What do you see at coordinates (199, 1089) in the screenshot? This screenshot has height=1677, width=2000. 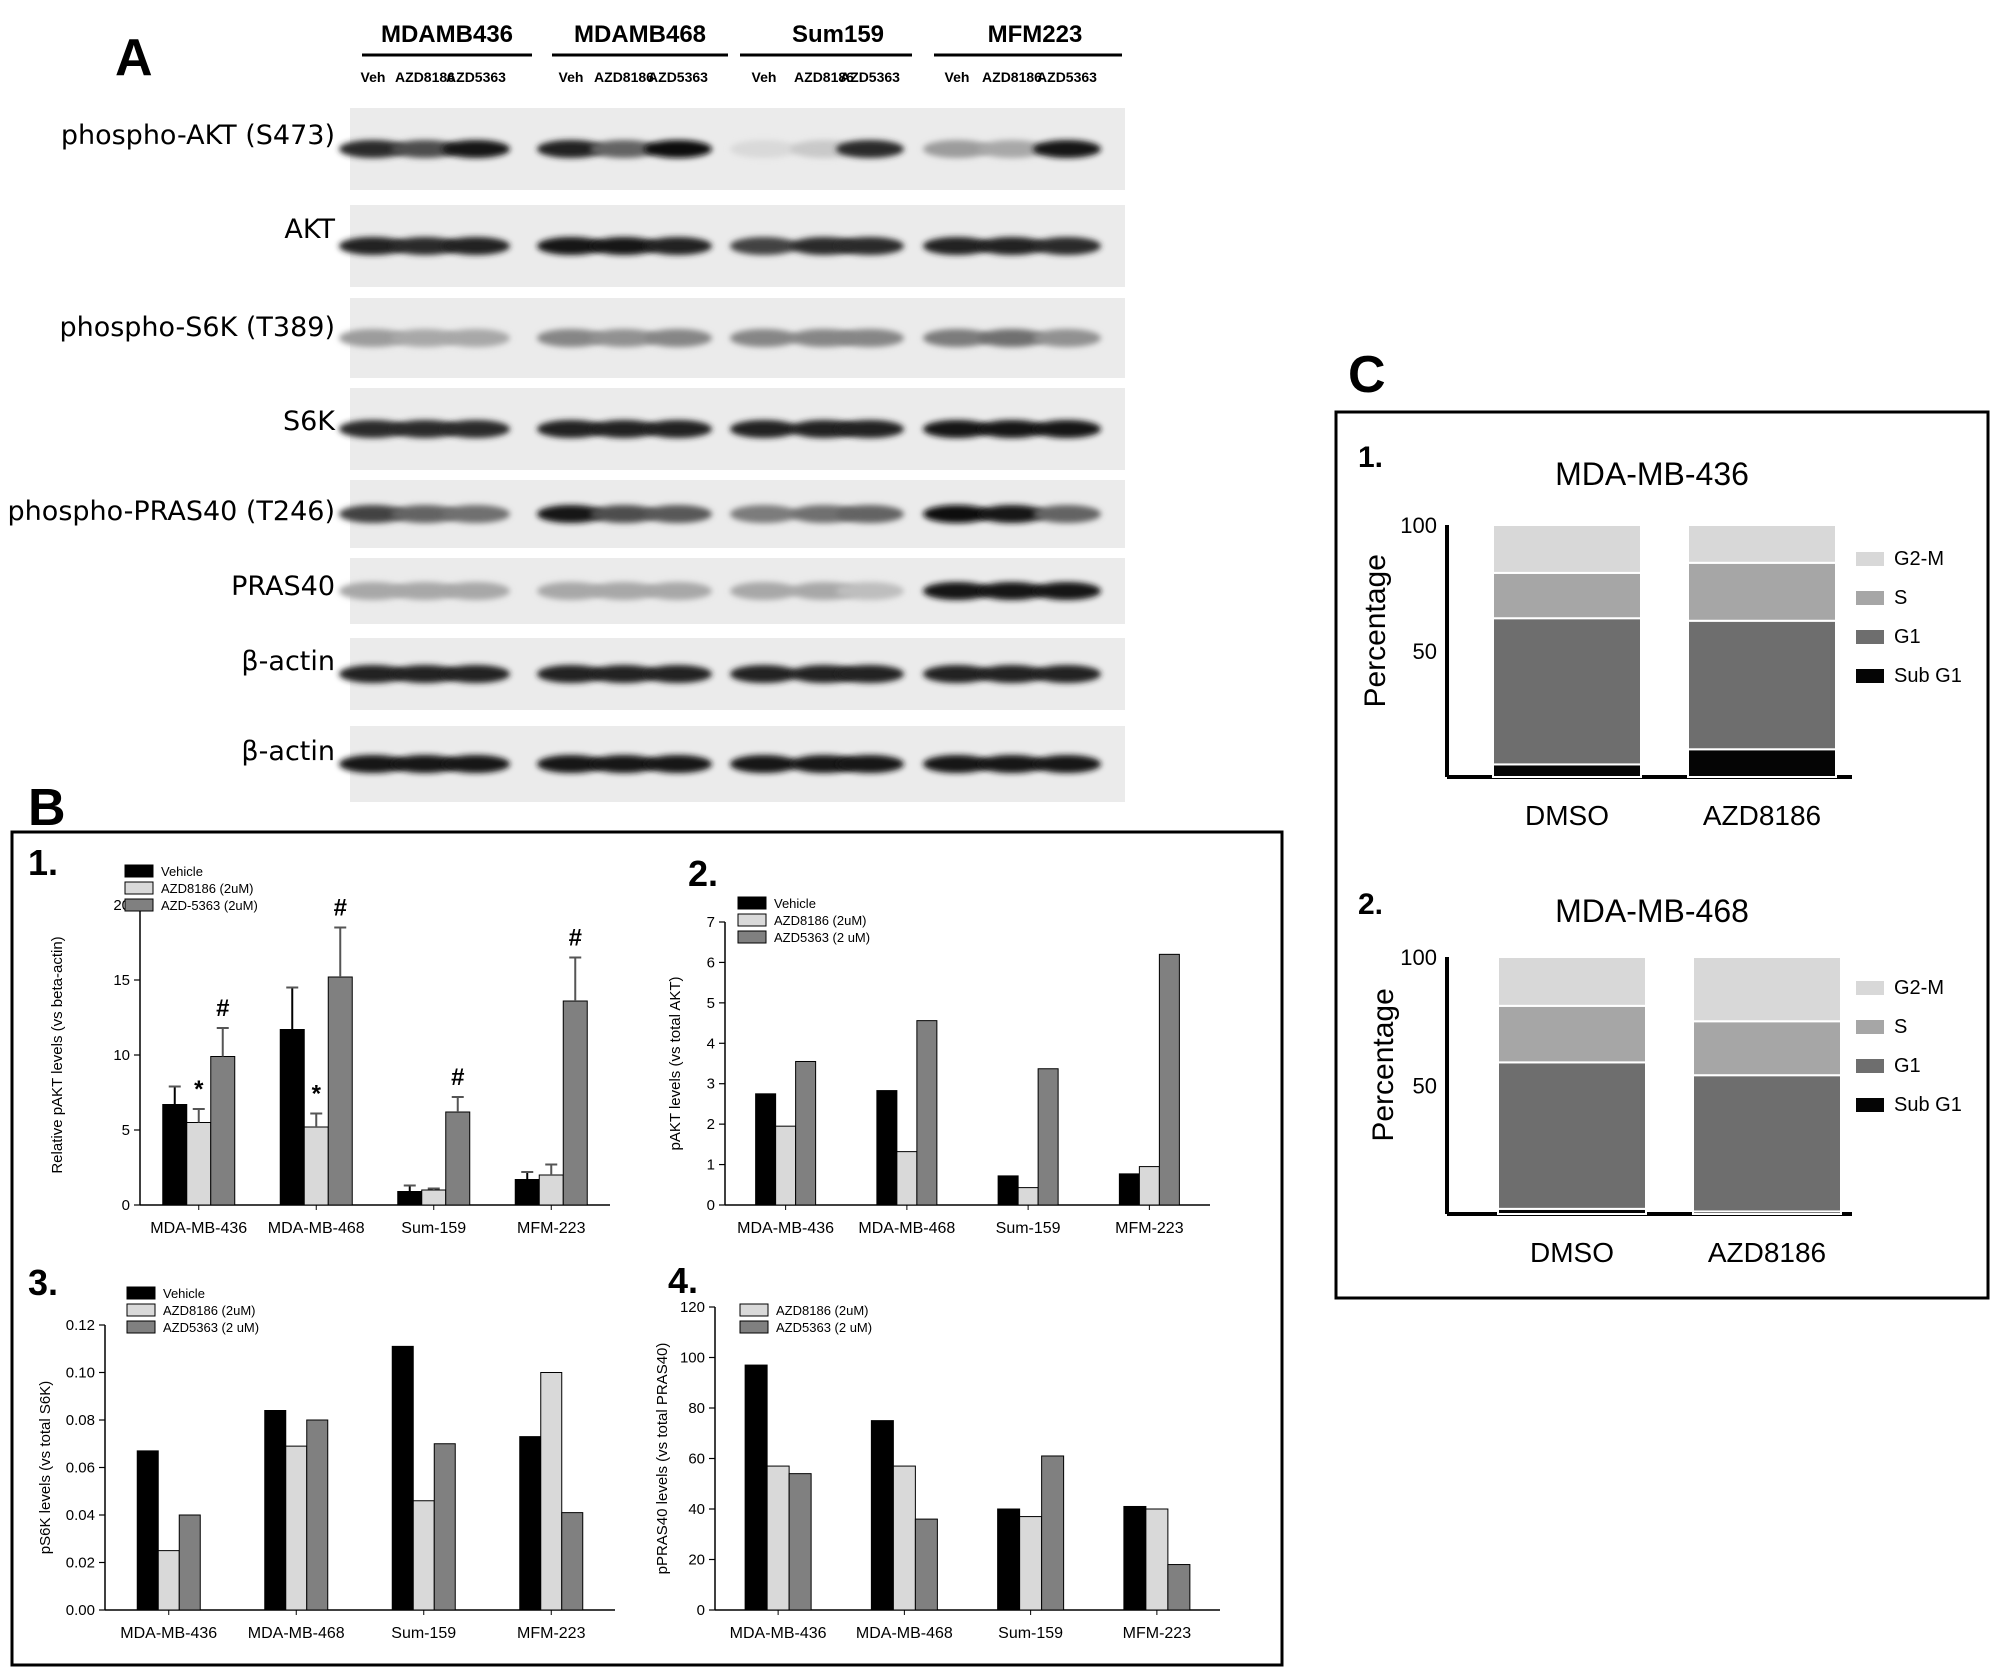 I see `significance-mark: *` at bounding box center [199, 1089].